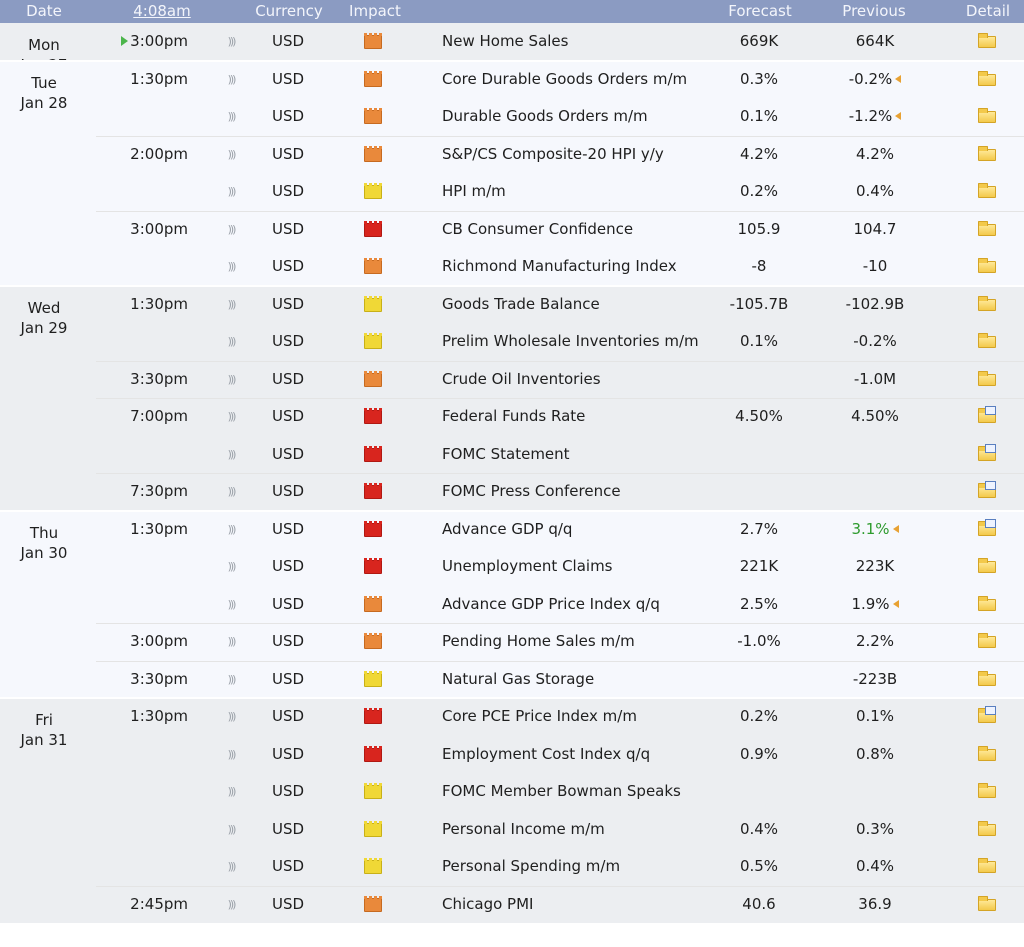 This screenshot has width=1024, height=947. Describe the element at coordinates (538, 228) in the screenshot. I see `event-title: CB Consumer Confidence` at that location.